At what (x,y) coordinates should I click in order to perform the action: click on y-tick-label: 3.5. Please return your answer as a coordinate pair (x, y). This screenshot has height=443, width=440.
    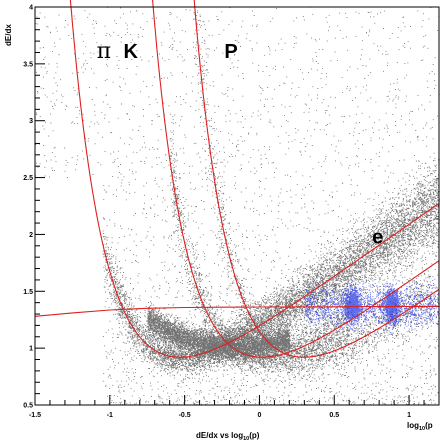
    Looking at the image, I should click on (28, 64).